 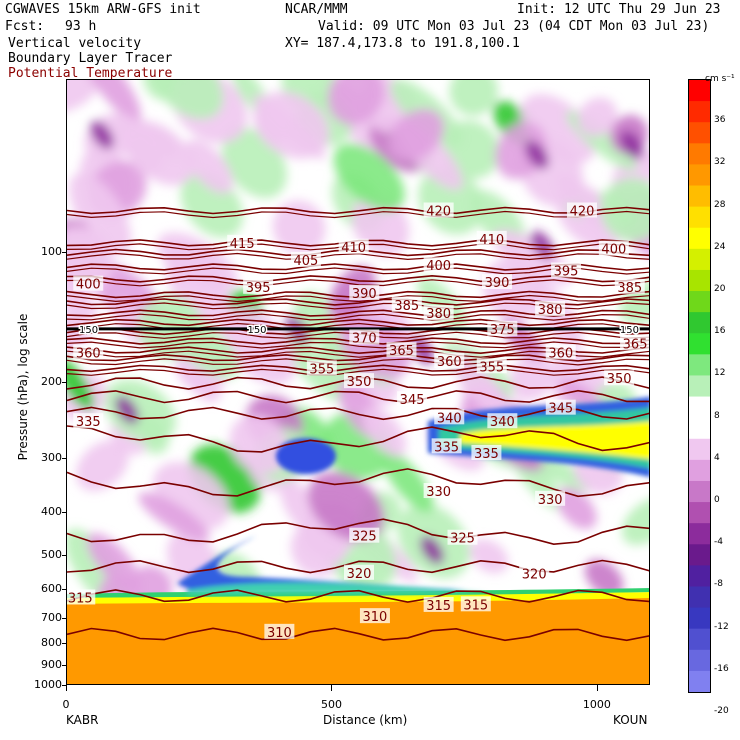 I want to click on legend-boundary-layer-tracer: Boundary Layer Tracer, so click(x=90, y=58).